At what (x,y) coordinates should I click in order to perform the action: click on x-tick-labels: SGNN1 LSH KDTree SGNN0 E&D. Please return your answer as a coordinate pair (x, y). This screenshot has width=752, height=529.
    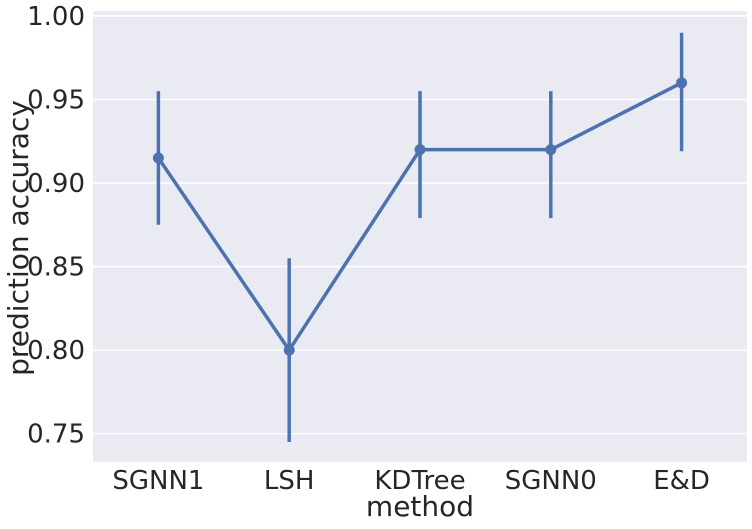
    Looking at the image, I should click on (411, 481).